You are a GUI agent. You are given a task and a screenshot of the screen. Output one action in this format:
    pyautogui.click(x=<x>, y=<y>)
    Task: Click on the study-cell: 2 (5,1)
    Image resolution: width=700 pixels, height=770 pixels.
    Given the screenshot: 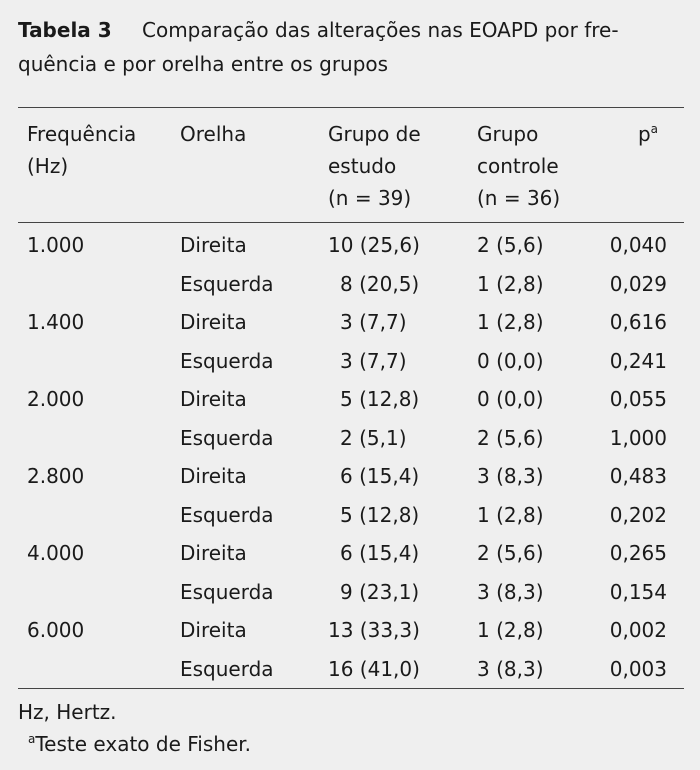 What is the action you would take?
    pyautogui.click(x=373, y=437)
    